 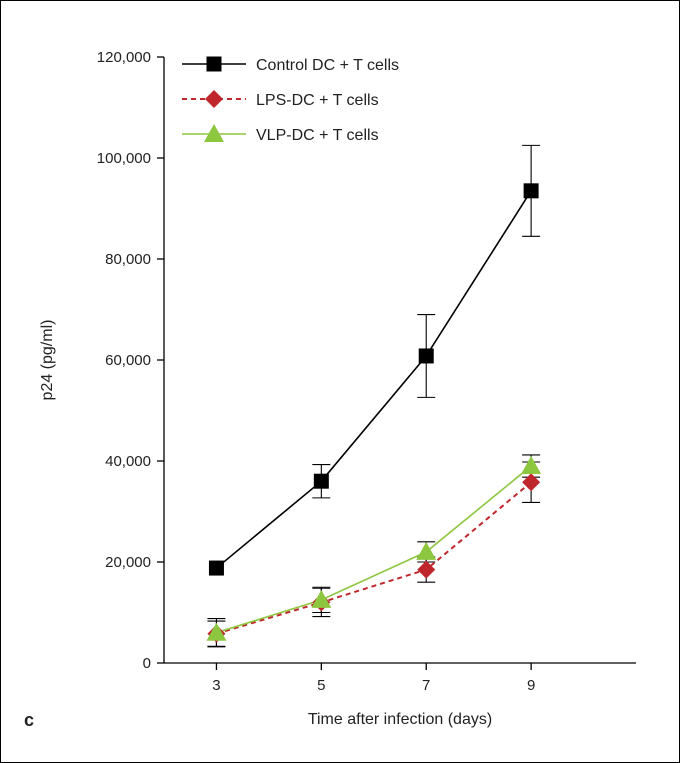 I want to click on x-tick-label: 5, so click(x=321, y=685).